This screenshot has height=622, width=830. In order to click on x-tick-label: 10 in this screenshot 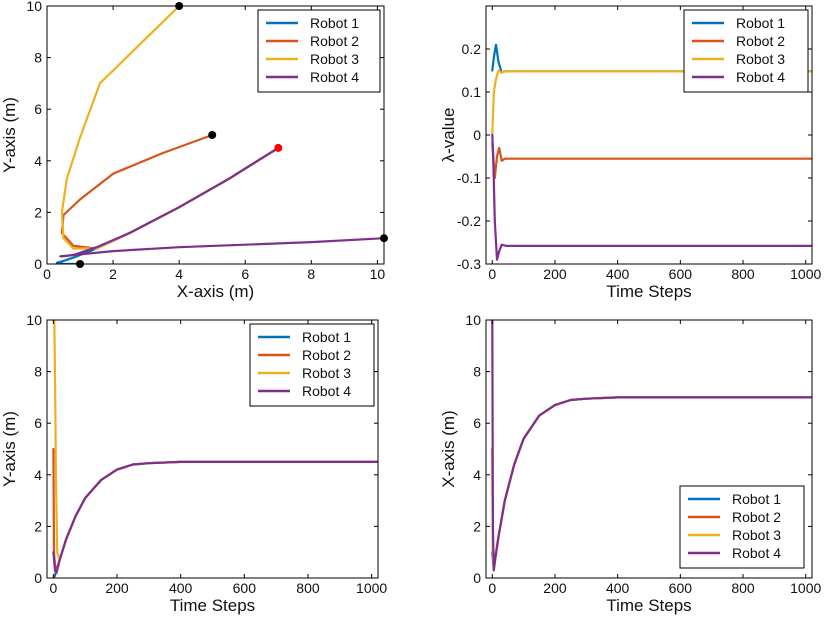, I will do `click(378, 274)`.